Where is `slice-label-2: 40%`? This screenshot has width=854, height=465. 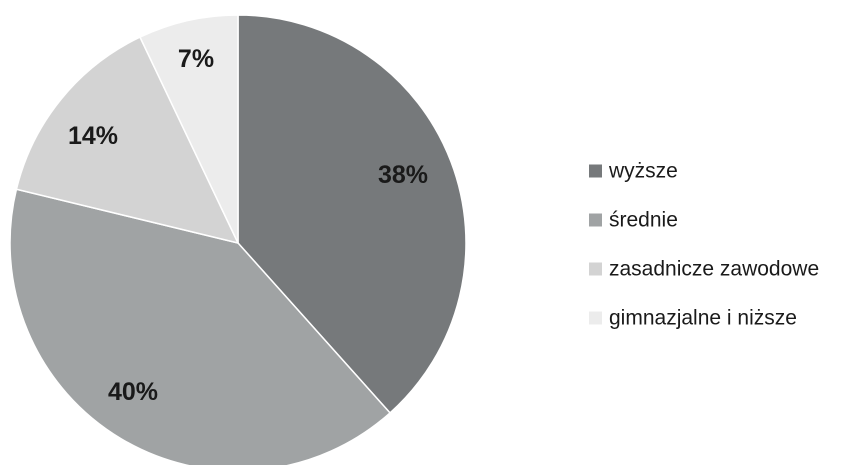
slice-label-2: 40% is located at coordinates (133, 392).